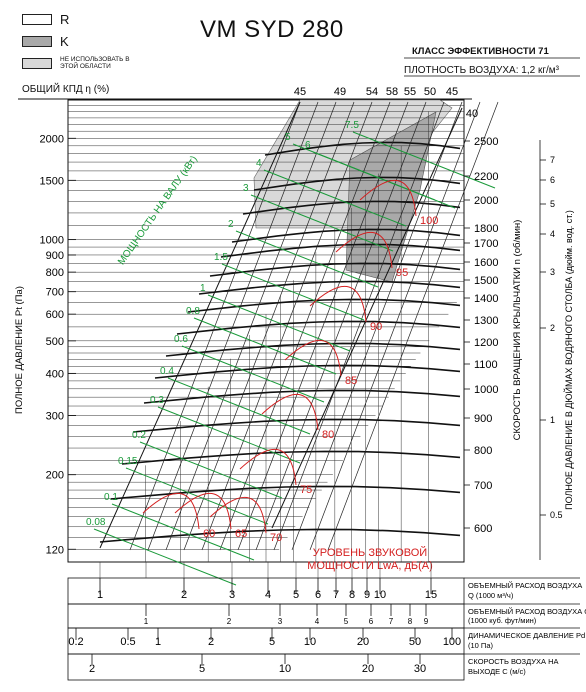  What do you see at coordinates (100, 595) in the screenshot?
I see `scale0-tick-label: 1` at bounding box center [100, 595].